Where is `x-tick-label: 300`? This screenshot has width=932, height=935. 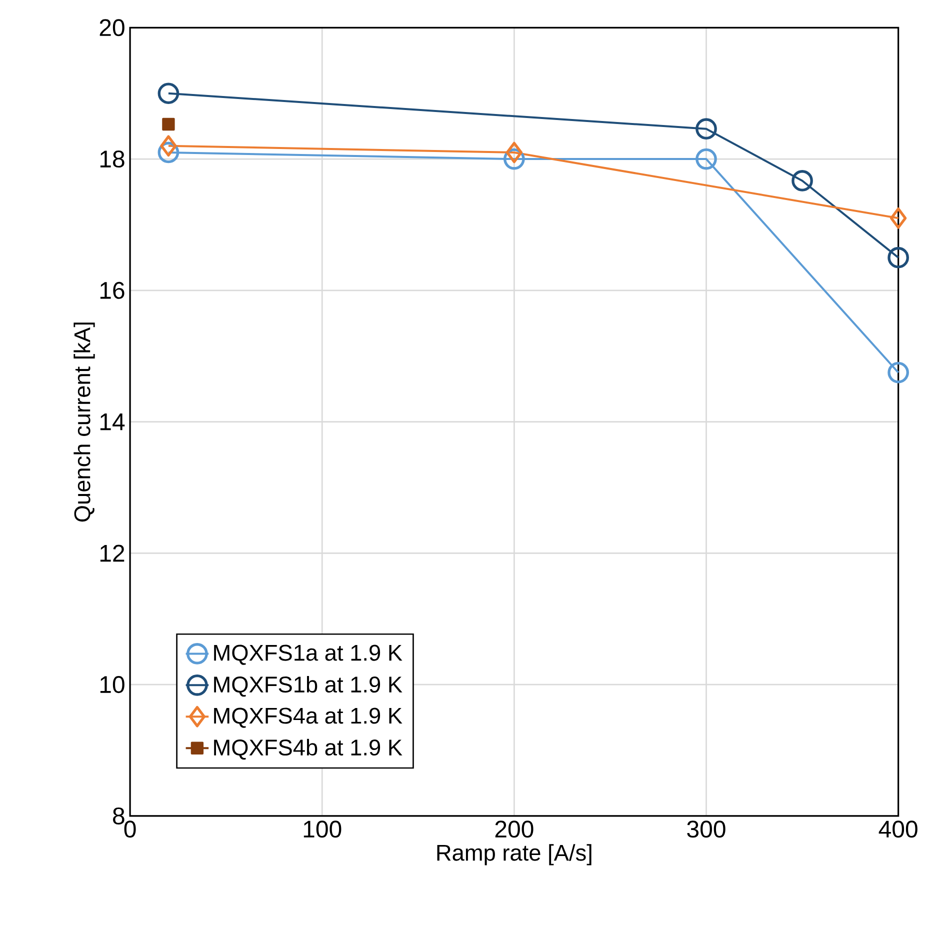 x-tick-label: 300 is located at coordinates (706, 829).